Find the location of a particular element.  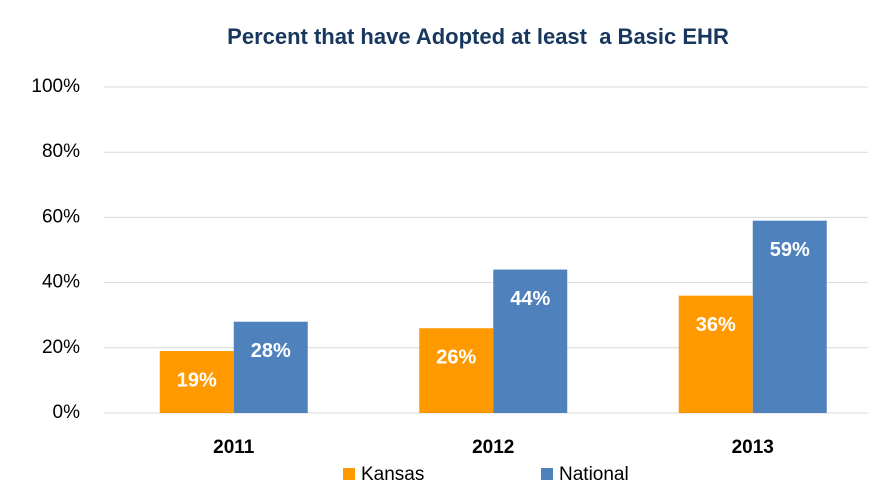

y-tick-label: 40% is located at coordinates (61, 282).